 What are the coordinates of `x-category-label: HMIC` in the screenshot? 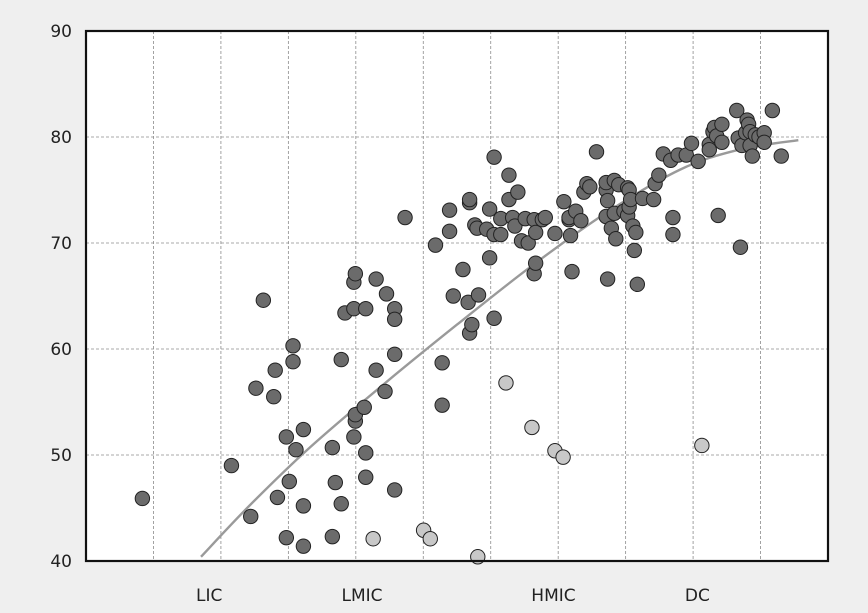 It's located at (553, 596).